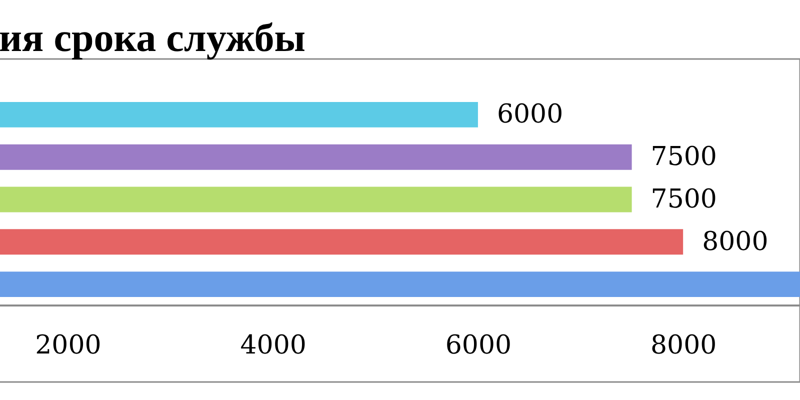 The height and width of the screenshot is (400, 800). What do you see at coordinates (68, 345) in the screenshot?
I see `x-tick-label: 2000` at bounding box center [68, 345].